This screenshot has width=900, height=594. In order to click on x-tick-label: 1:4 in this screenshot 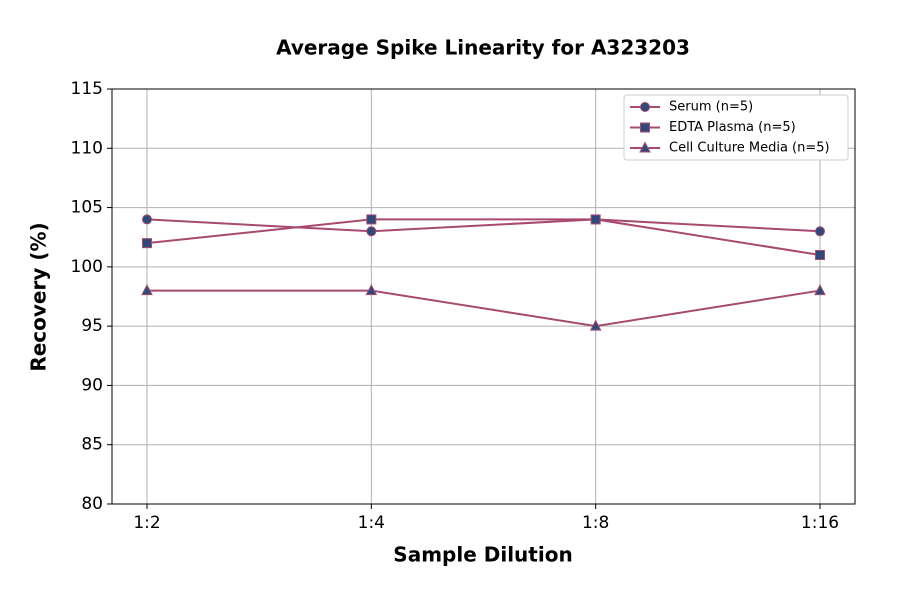, I will do `click(371, 523)`.